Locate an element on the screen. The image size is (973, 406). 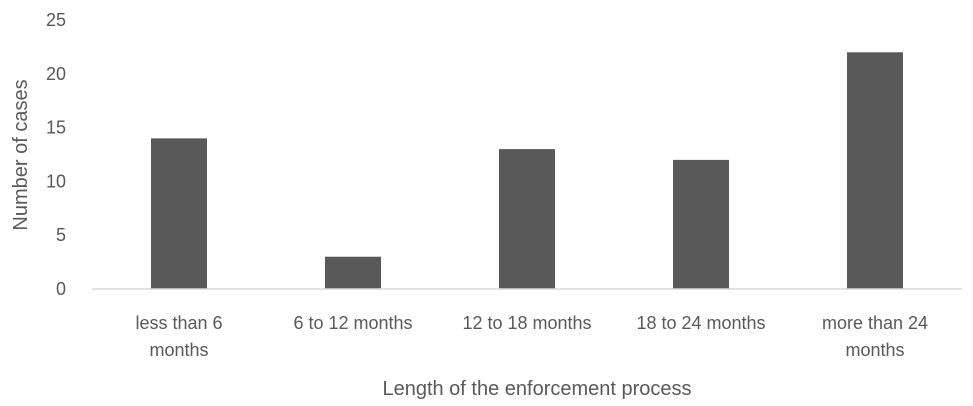
x-axis-title: Length of the enforcement process is located at coordinates (536, 389).